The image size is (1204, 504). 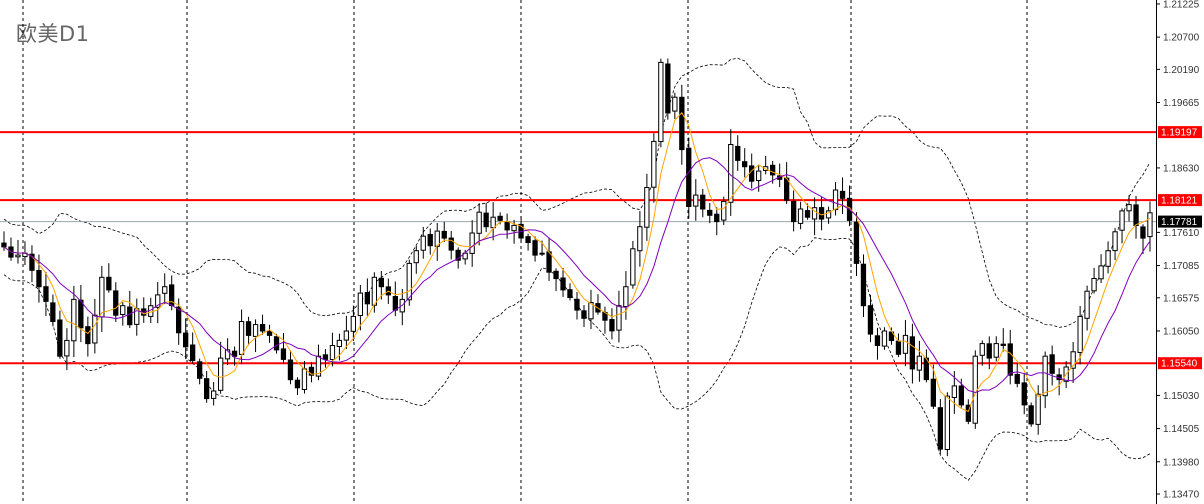 I want to click on level-price-label: 1.19197, so click(x=1179, y=133).